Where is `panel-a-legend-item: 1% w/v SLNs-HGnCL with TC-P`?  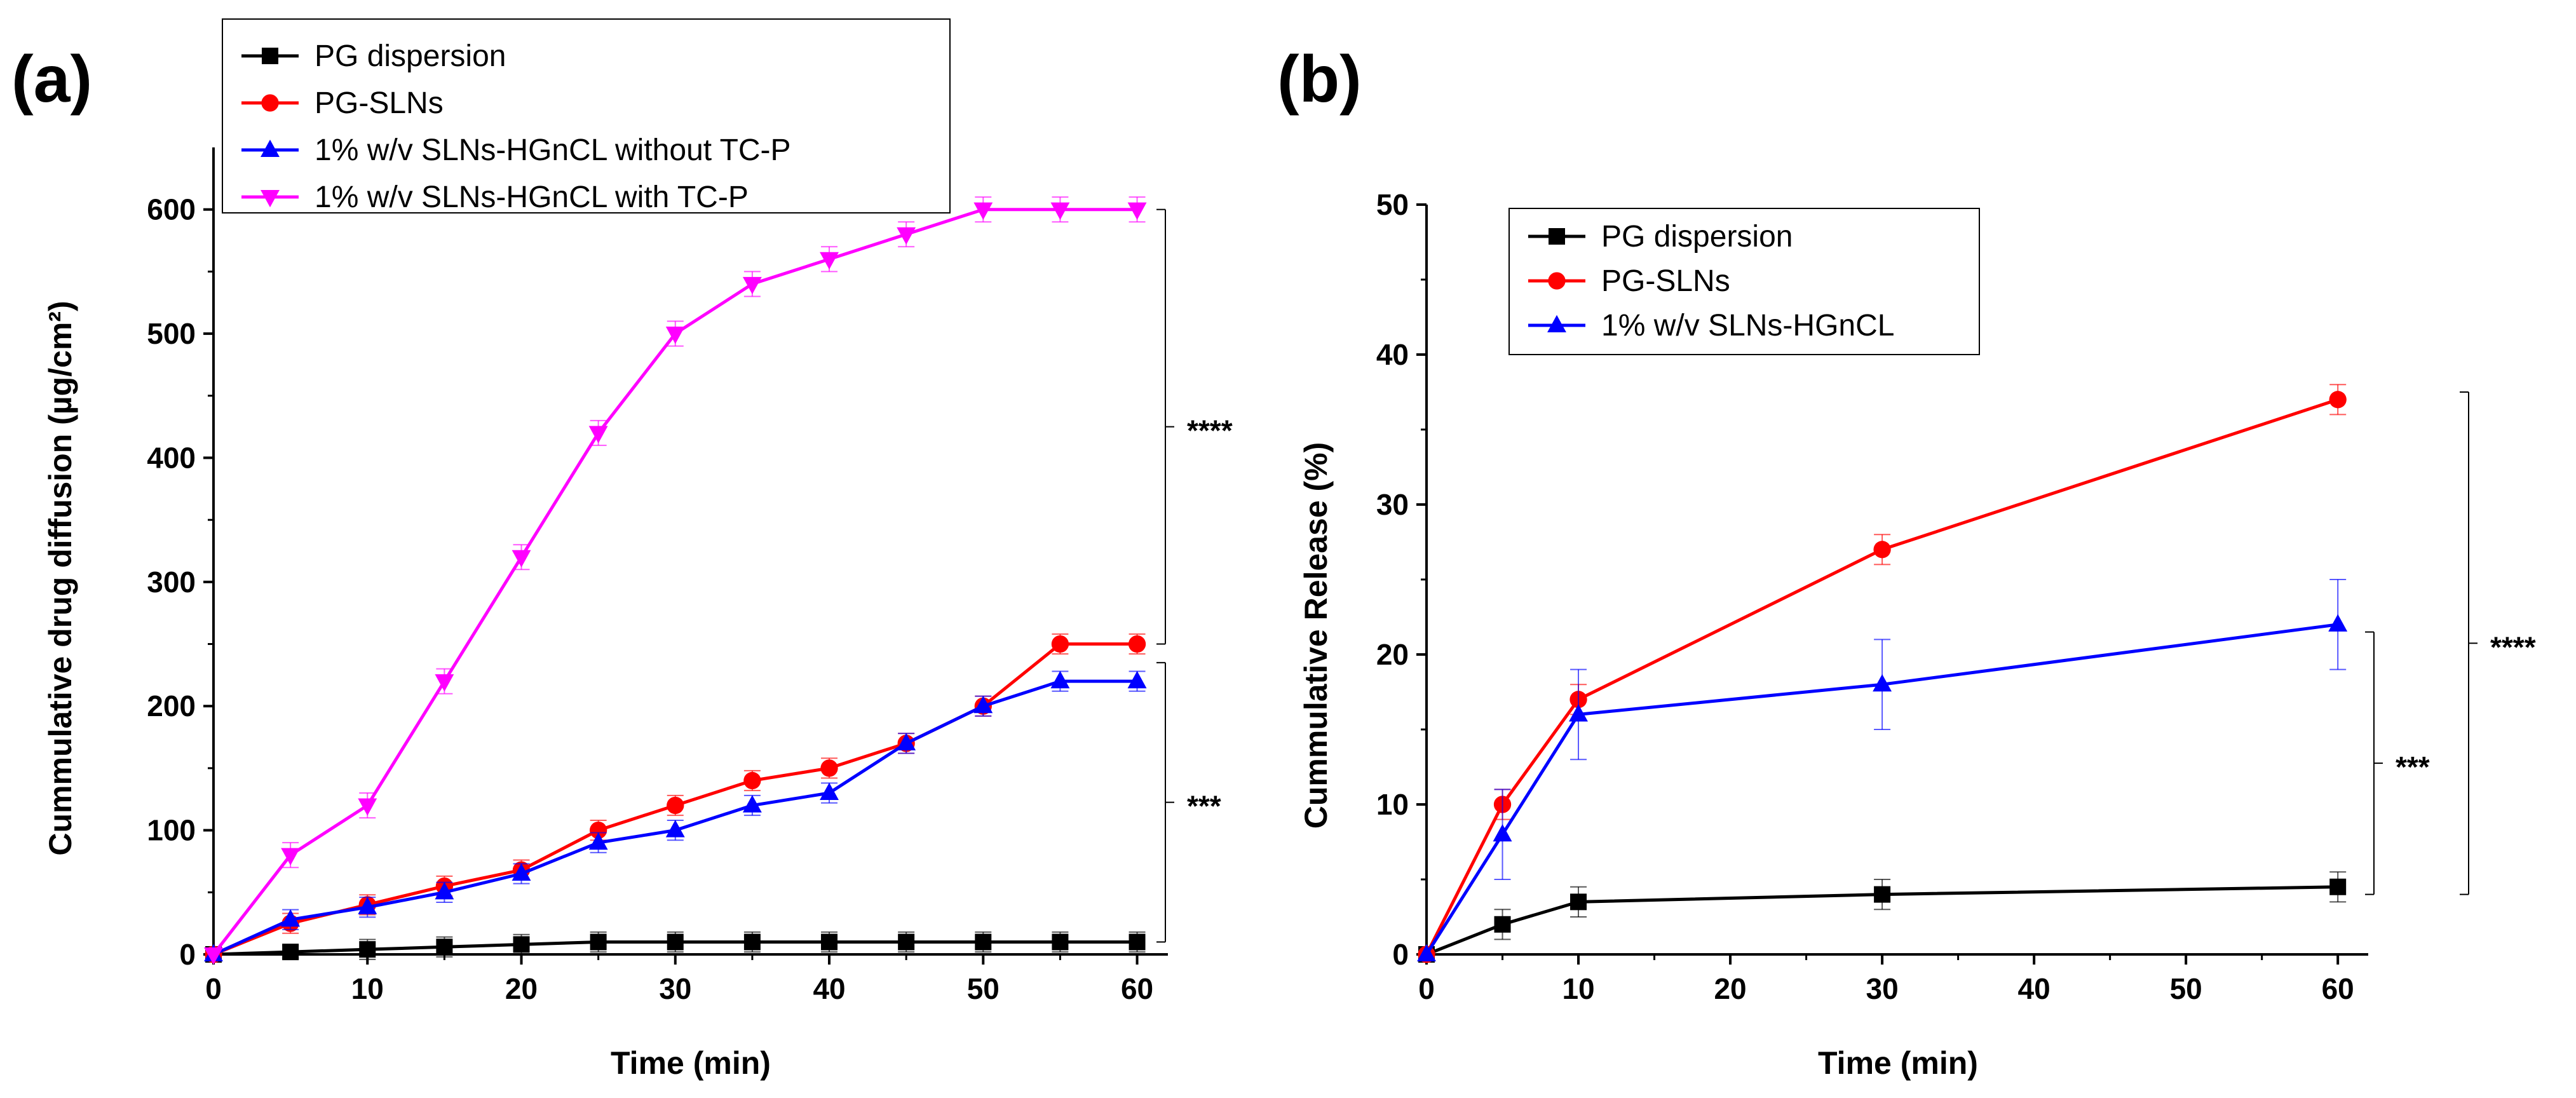 panel-a-legend-item: 1% w/v SLNs-HGnCL with TC-P is located at coordinates (495, 197).